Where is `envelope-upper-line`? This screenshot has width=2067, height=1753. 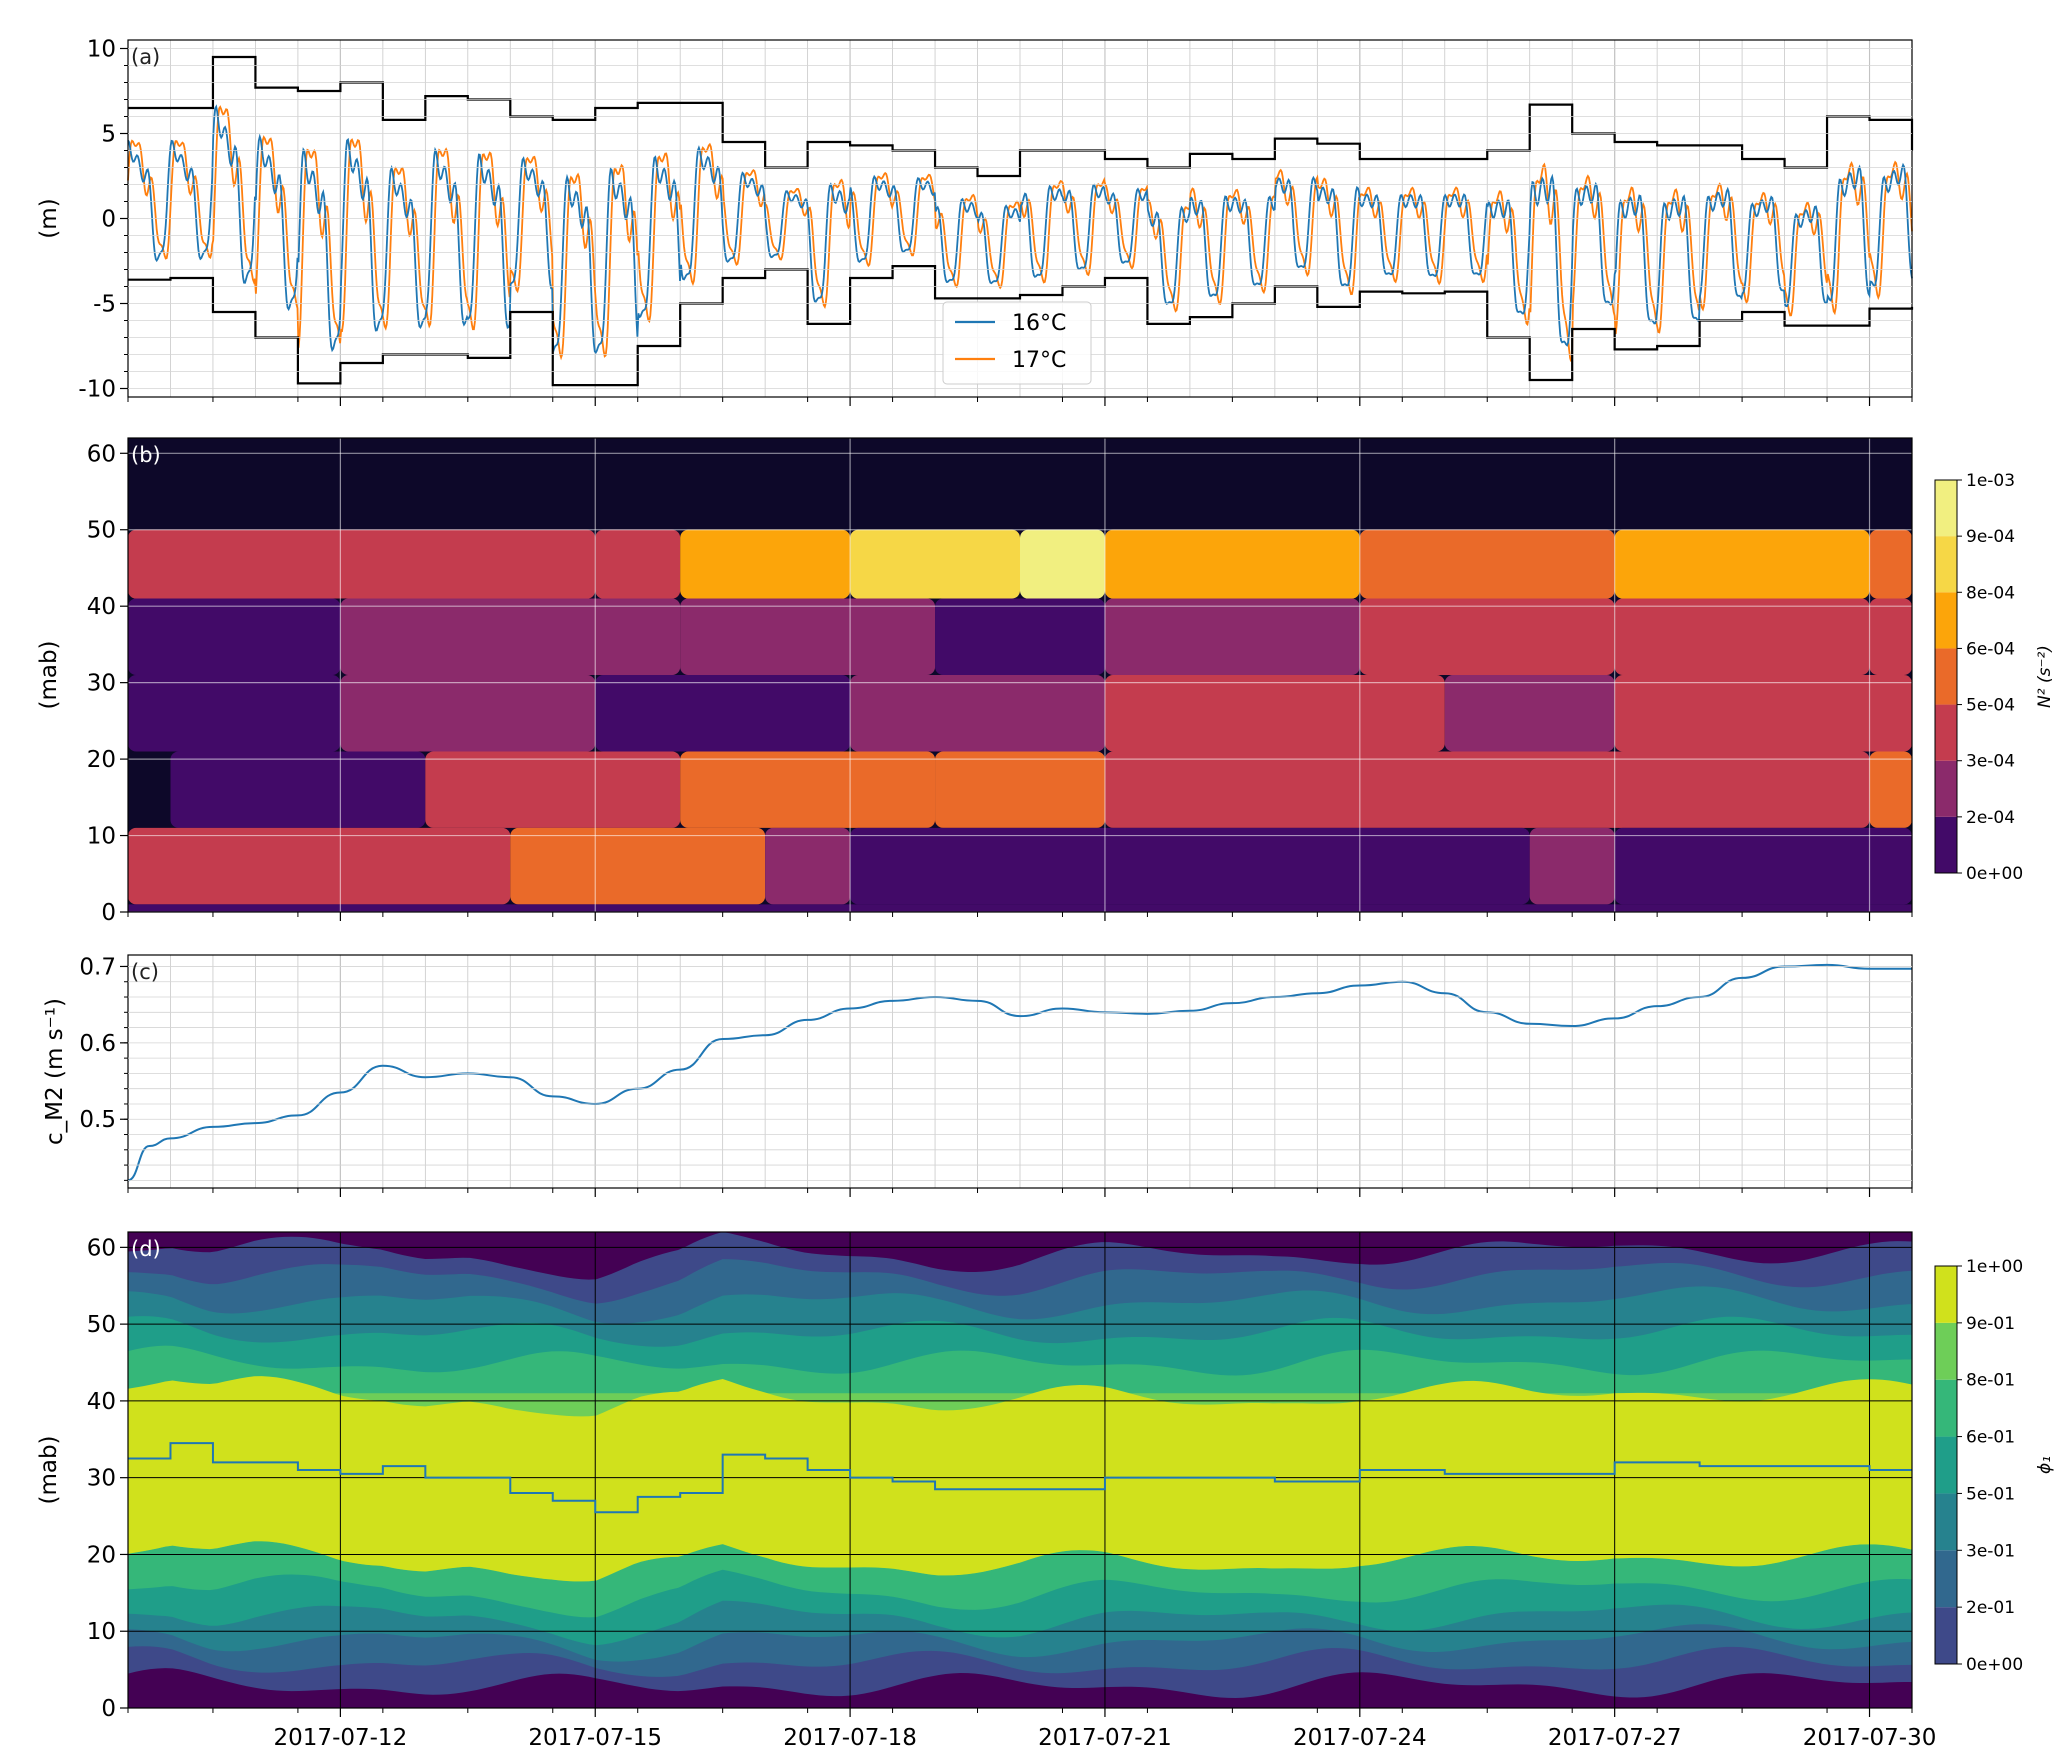
envelope-upper-line is located at coordinates (1021, 116).